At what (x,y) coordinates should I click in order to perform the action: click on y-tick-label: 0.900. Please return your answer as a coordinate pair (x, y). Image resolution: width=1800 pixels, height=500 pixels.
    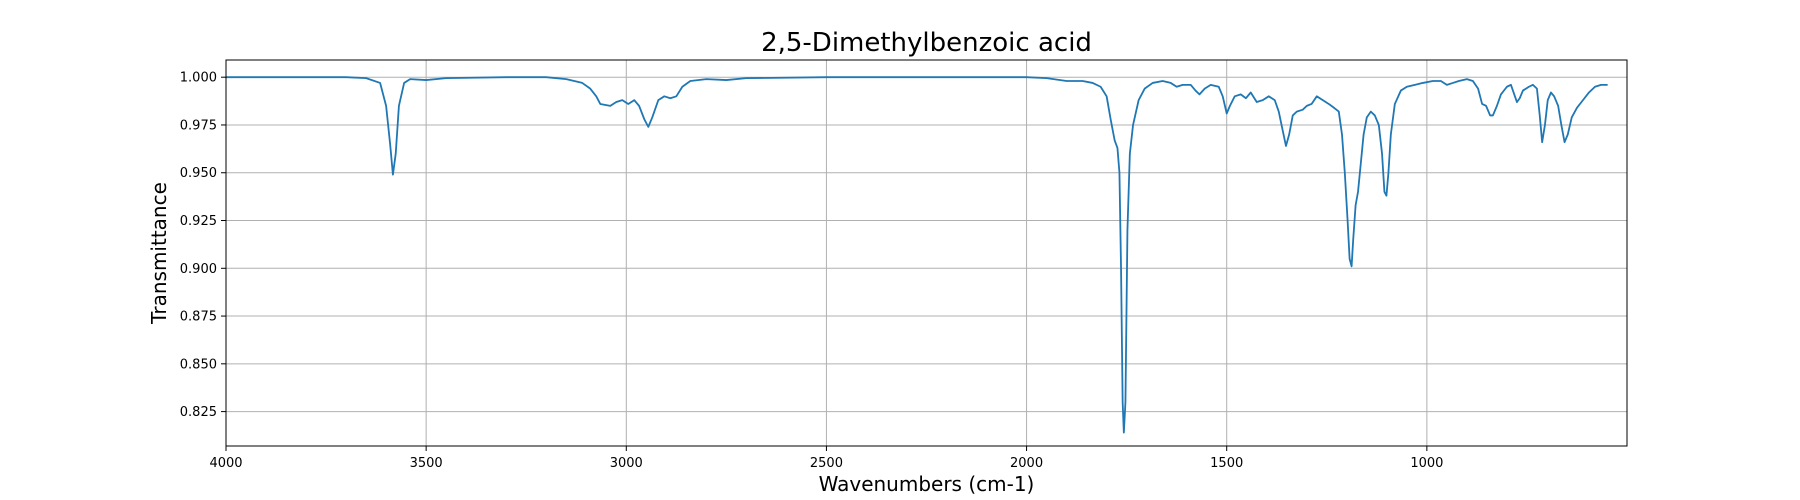
    Looking at the image, I should click on (198, 269).